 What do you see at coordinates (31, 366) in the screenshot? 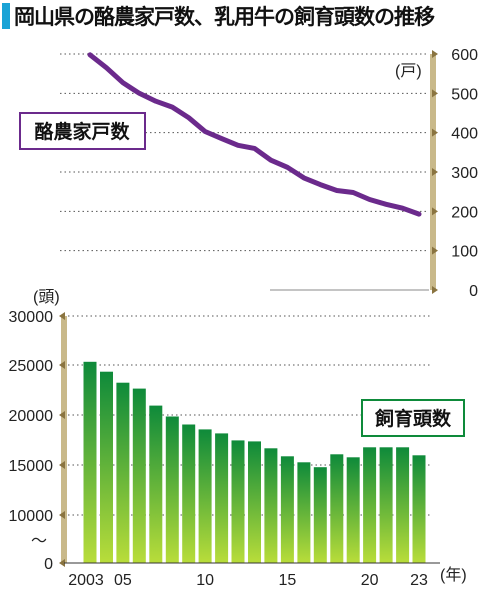
I see `bar-tick-label: 25000` at bounding box center [31, 366].